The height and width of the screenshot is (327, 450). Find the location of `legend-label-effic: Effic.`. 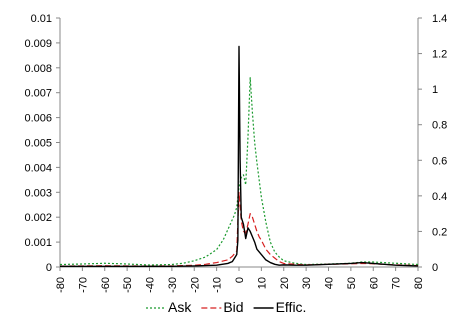

legend-label-effic: Effic. is located at coordinates (291, 307).